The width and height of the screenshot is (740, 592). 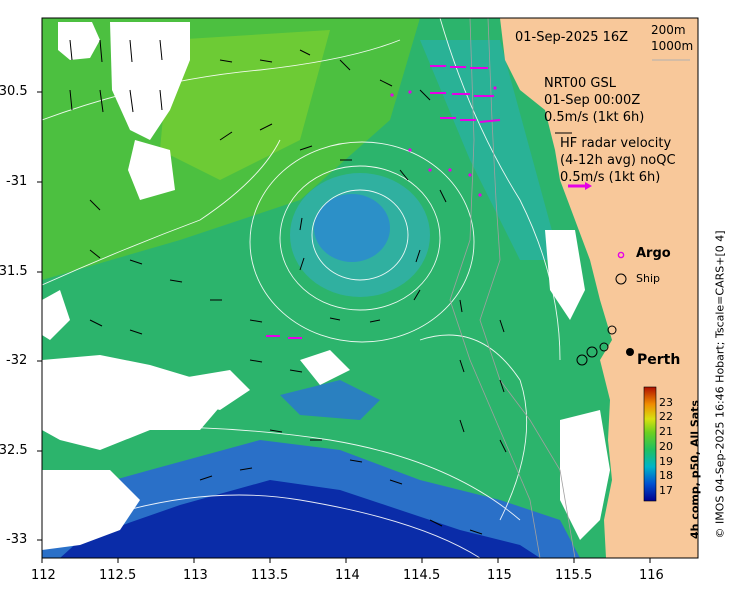 What do you see at coordinates (618, 160) in the screenshot?
I see `hf-radar-subtitle: (4-12h avg) noQC` at bounding box center [618, 160].